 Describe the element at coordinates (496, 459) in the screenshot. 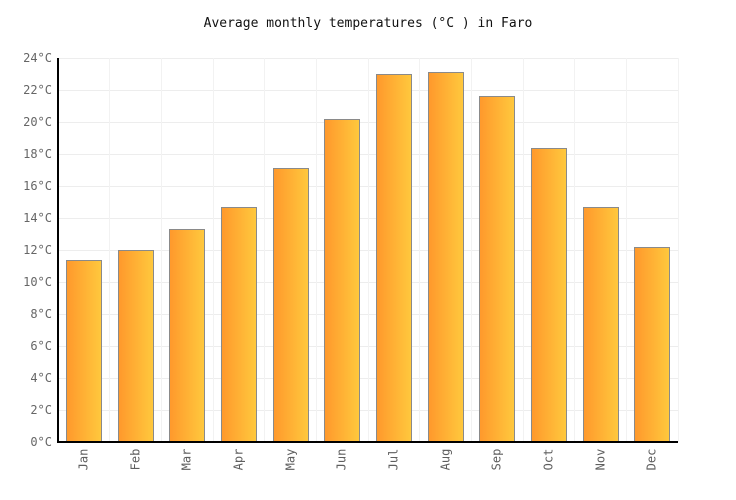

I see `x-axis-label-sep: Sep` at that location.